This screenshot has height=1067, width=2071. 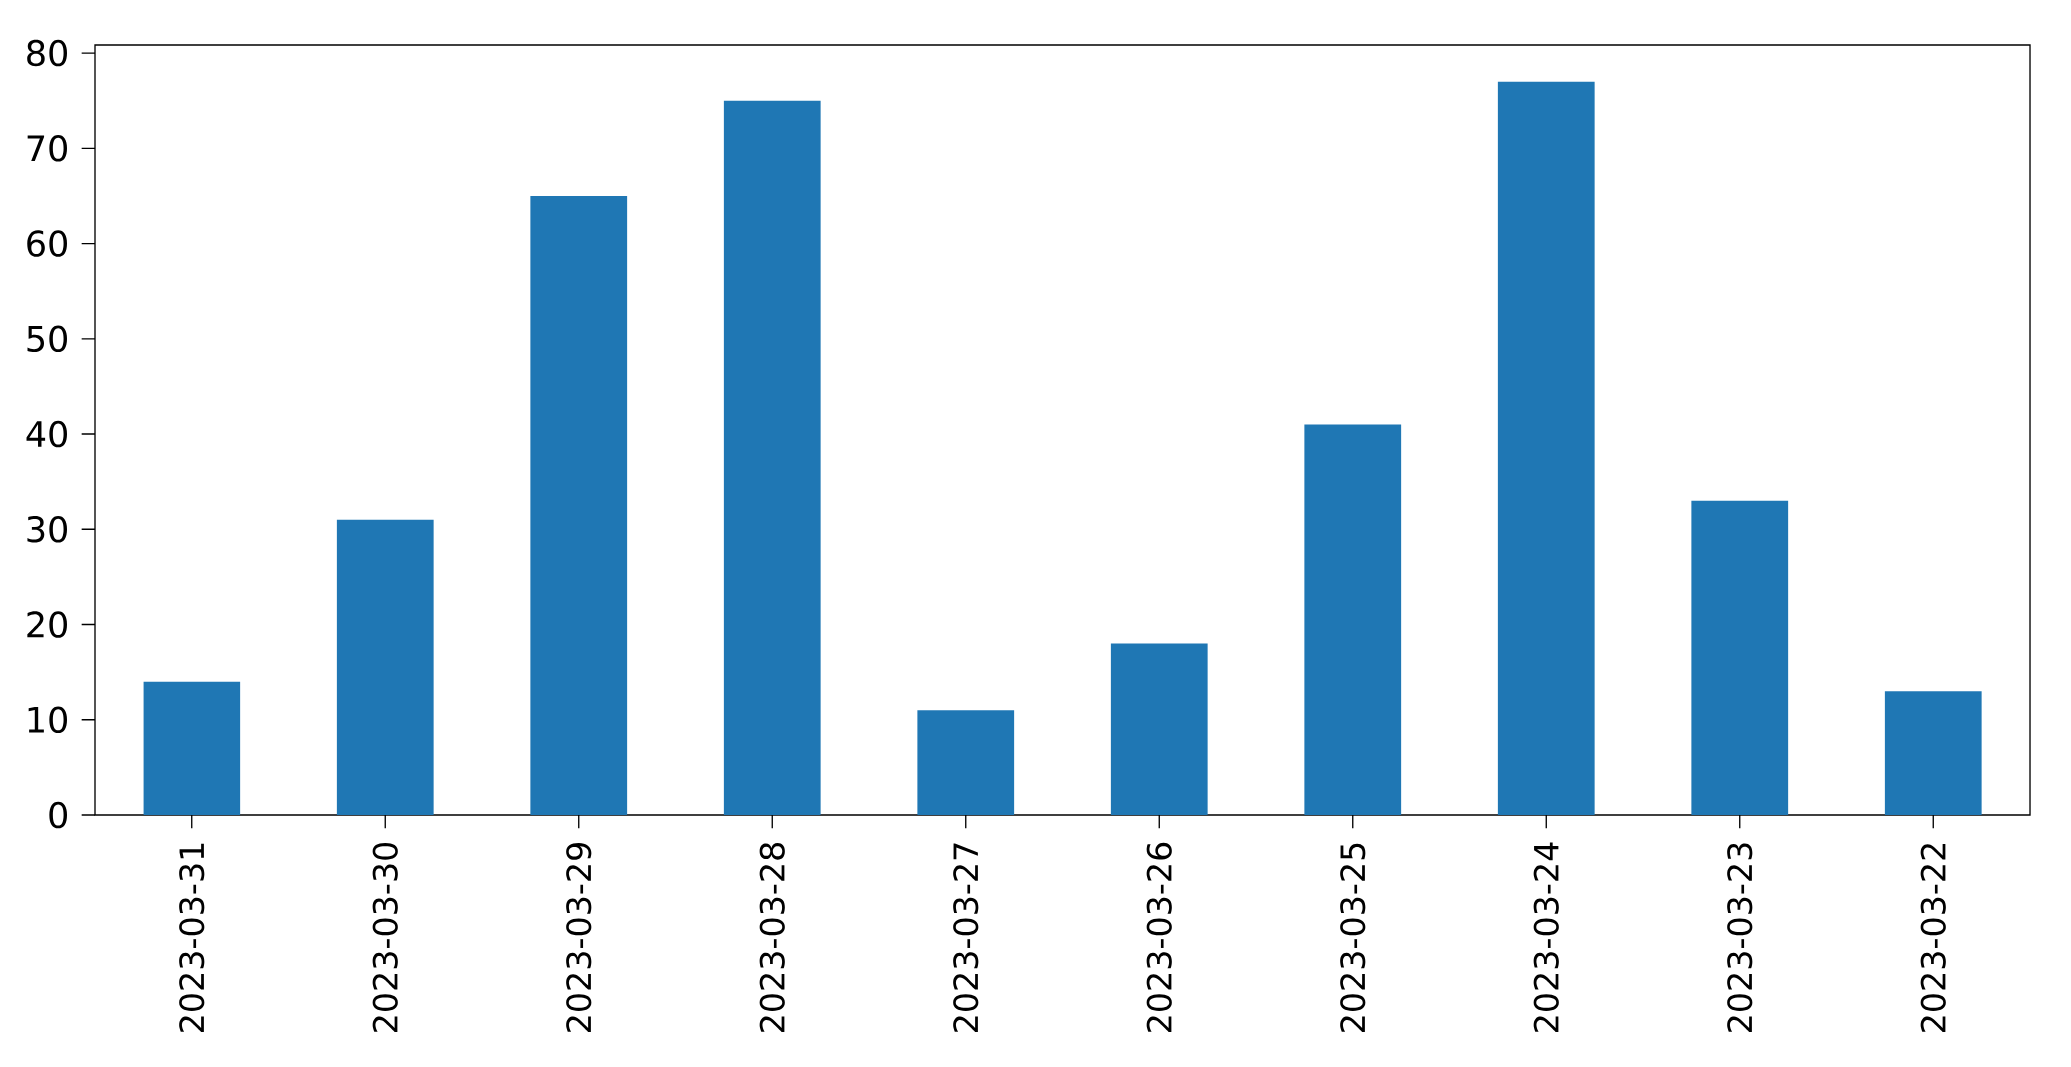 What do you see at coordinates (47, 53) in the screenshot?
I see `y-tick-label: 80` at bounding box center [47, 53].